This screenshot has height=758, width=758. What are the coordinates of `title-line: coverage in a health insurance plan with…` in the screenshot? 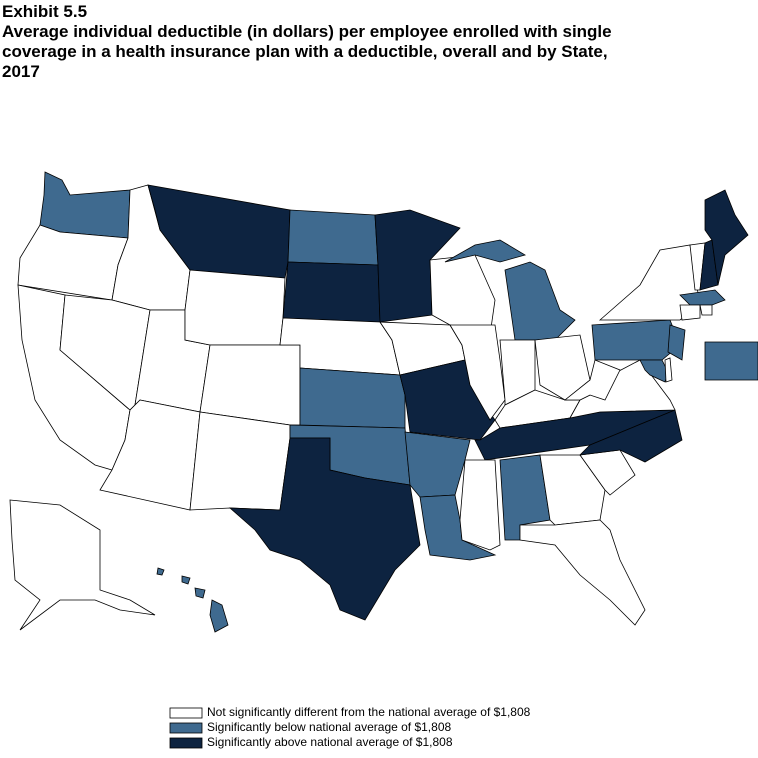 It's located at (305, 51).